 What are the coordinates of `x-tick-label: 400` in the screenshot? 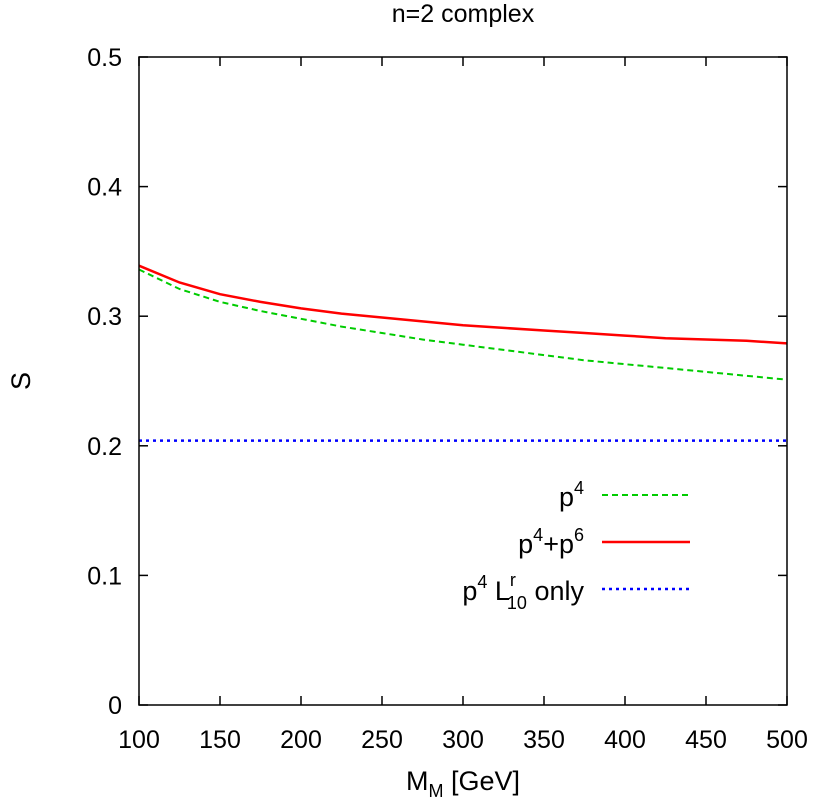 It's located at (625, 740).